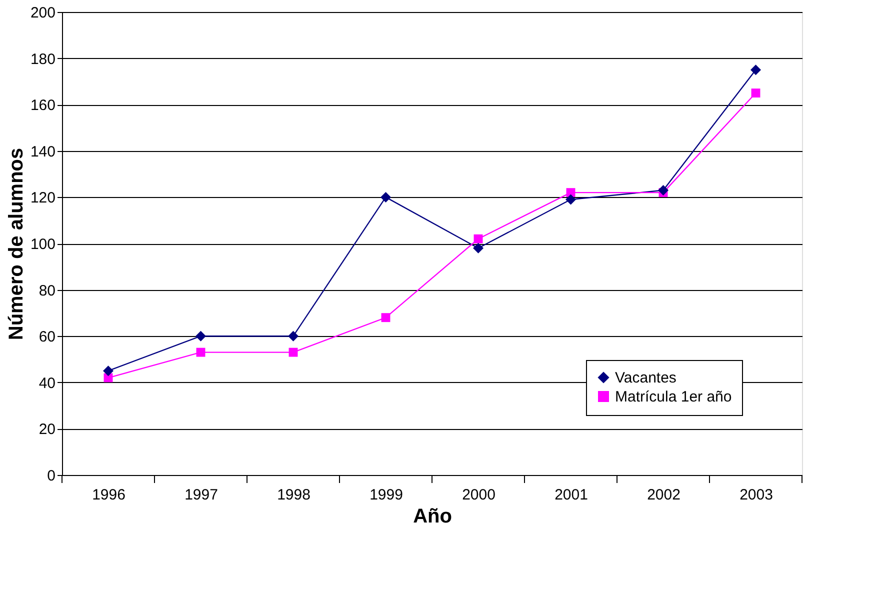 This screenshot has width=885, height=592. Describe the element at coordinates (47, 337) in the screenshot. I see `y-tick-label: 60` at that location.